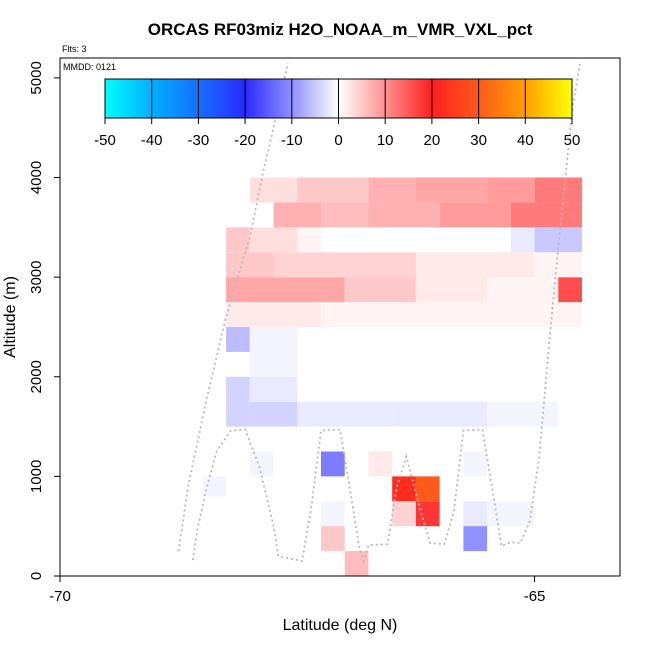 This screenshot has height=650, width=650. What do you see at coordinates (152, 140) in the screenshot?
I see `colorbar-tick-label: -40` at bounding box center [152, 140].